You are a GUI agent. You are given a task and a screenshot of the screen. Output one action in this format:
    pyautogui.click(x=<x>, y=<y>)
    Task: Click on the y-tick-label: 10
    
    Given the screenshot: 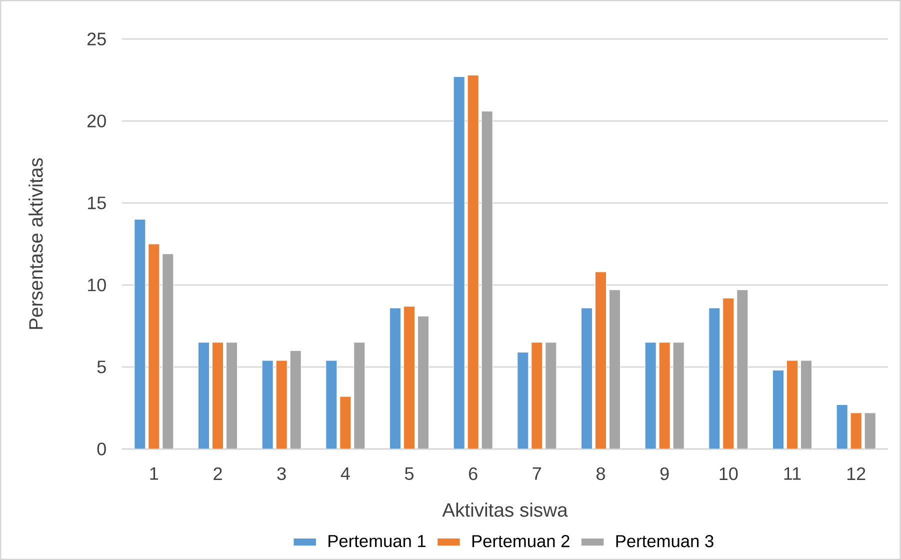 What is the action you would take?
    pyautogui.click(x=97, y=285)
    